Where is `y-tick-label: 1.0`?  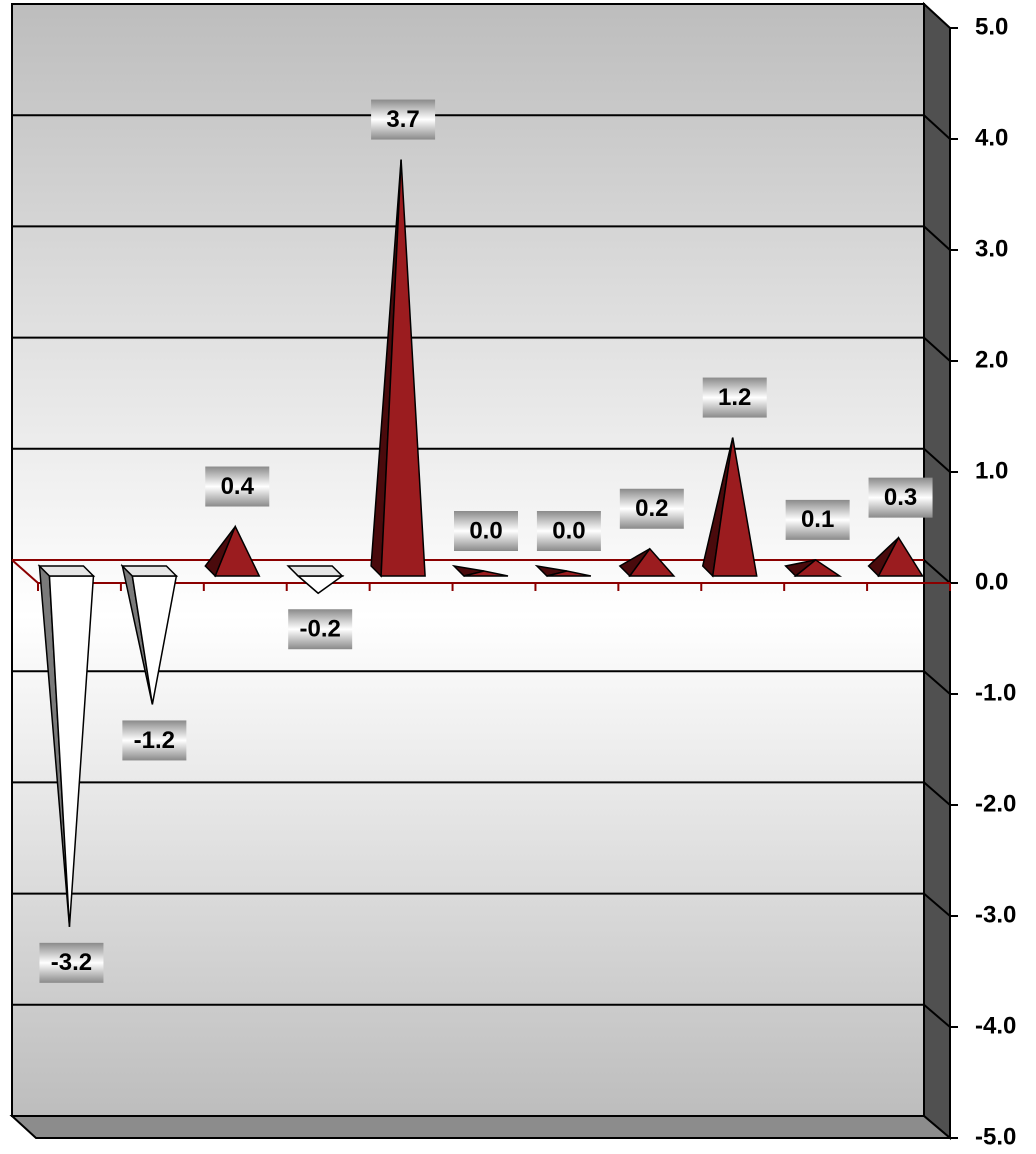
y-tick-label: 1.0 is located at coordinates (991, 470).